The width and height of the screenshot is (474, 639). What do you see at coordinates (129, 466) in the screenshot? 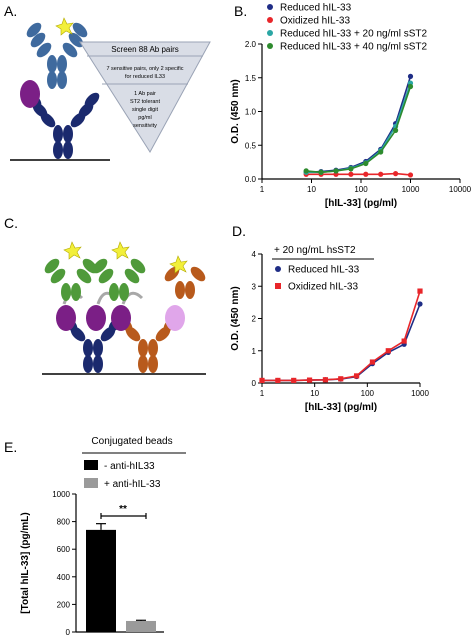
I see `legend-label: - anti-hIL33` at bounding box center [129, 466].